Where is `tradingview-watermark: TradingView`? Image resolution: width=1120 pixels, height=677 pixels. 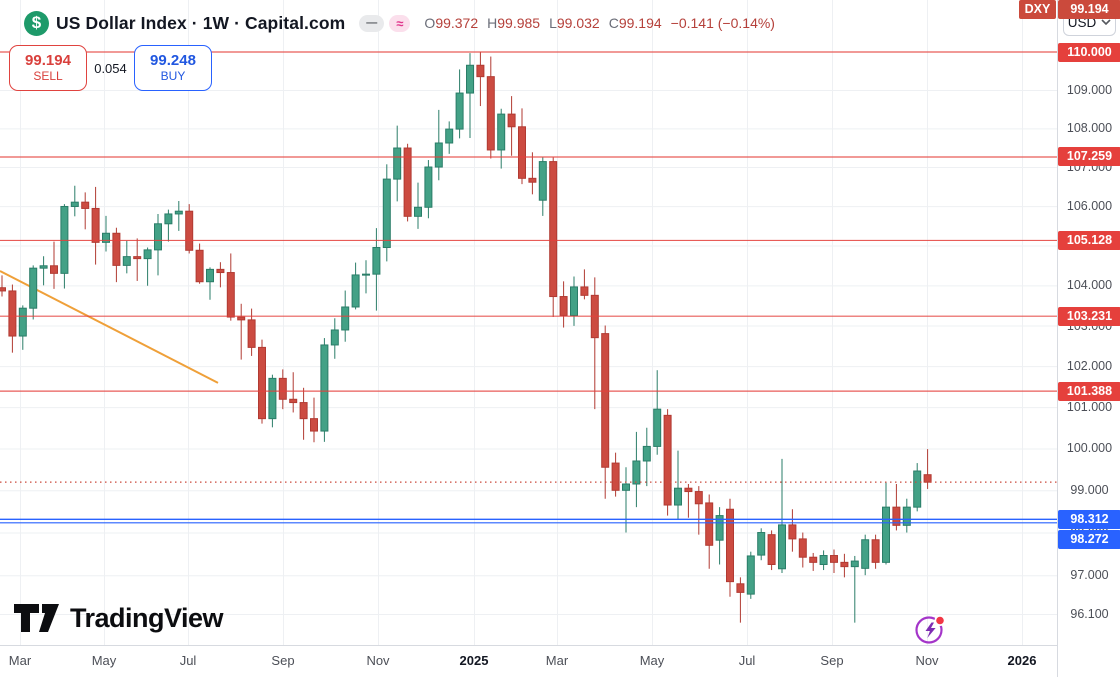 tradingview-watermark: TradingView is located at coordinates (119, 618).